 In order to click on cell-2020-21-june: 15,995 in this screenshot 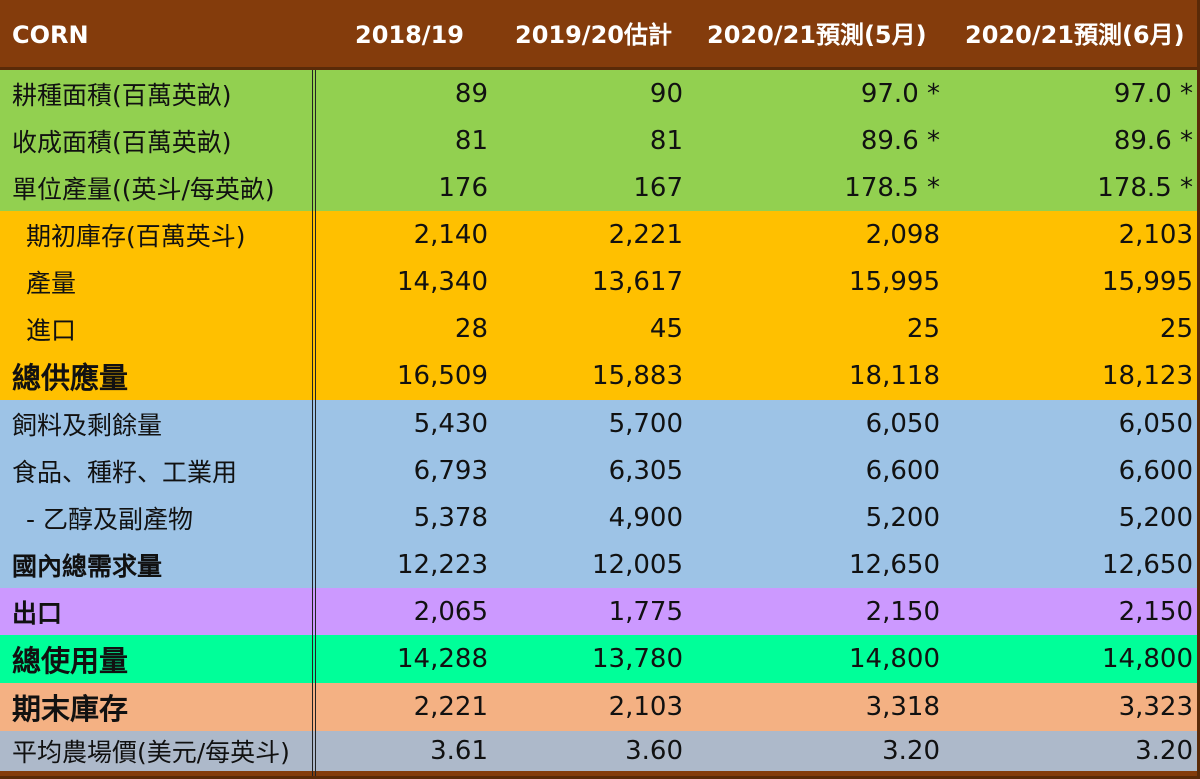, I will do `click(1147, 281)`.